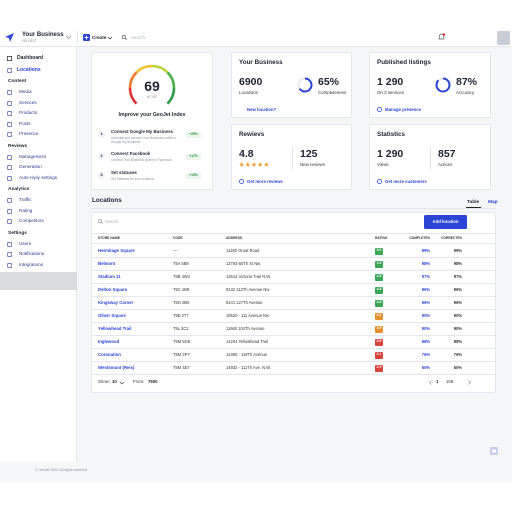 This screenshot has height=512, width=512. Describe the element at coordinates (116, 302) in the screenshot. I see `store-name: Kingsway Corner` at that location.